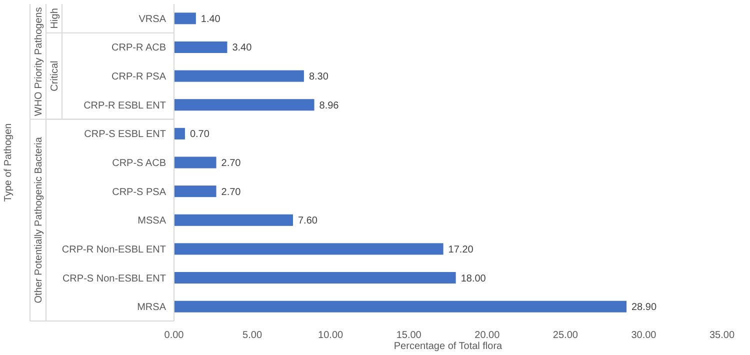 This screenshot has width=750, height=355. I want to click on data-label: 28.90, so click(644, 308).